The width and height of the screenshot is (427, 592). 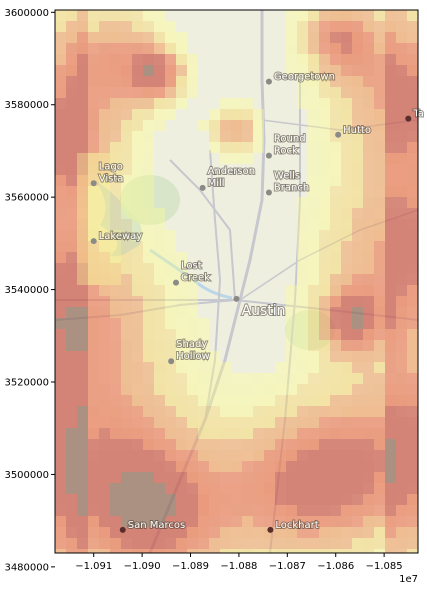 I want to click on place-marker: Lockhart, so click(x=293, y=526).